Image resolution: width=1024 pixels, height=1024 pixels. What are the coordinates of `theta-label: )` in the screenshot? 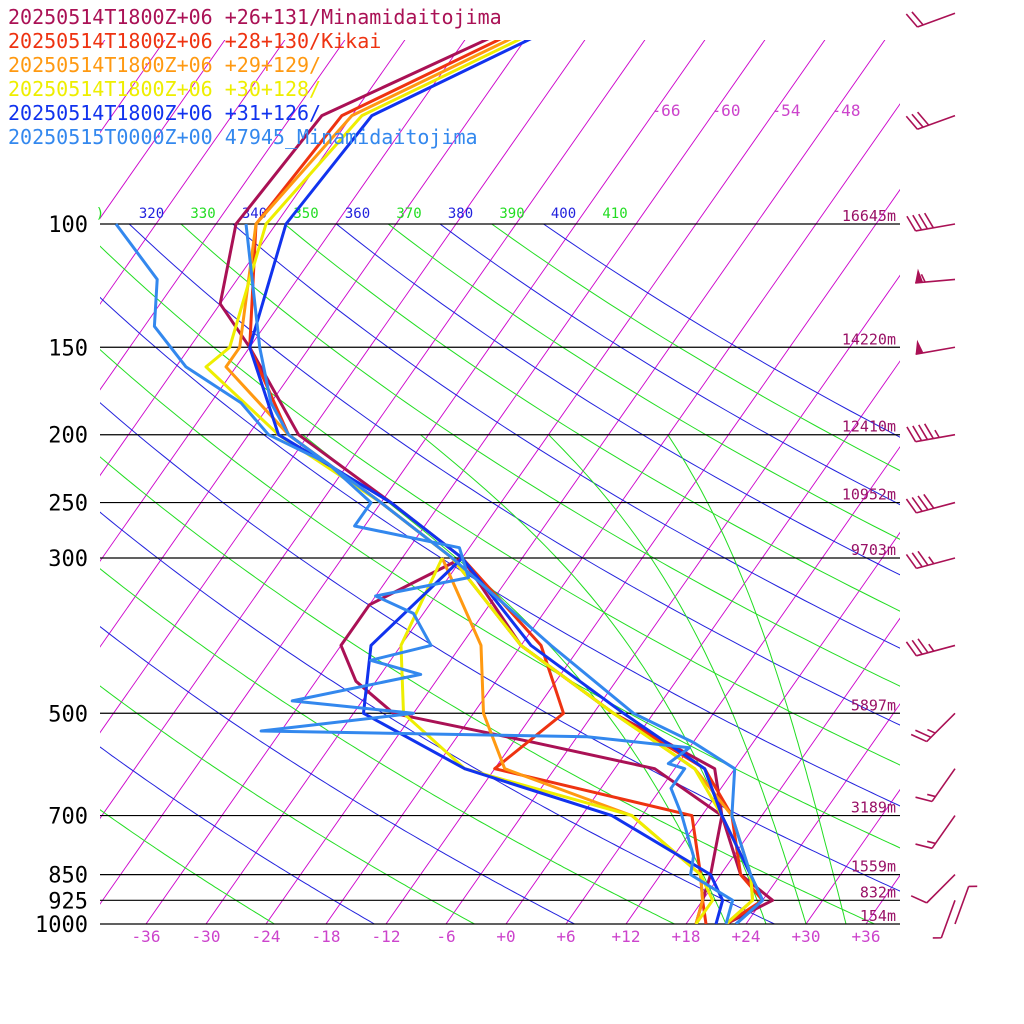 It's located at (100, 214).